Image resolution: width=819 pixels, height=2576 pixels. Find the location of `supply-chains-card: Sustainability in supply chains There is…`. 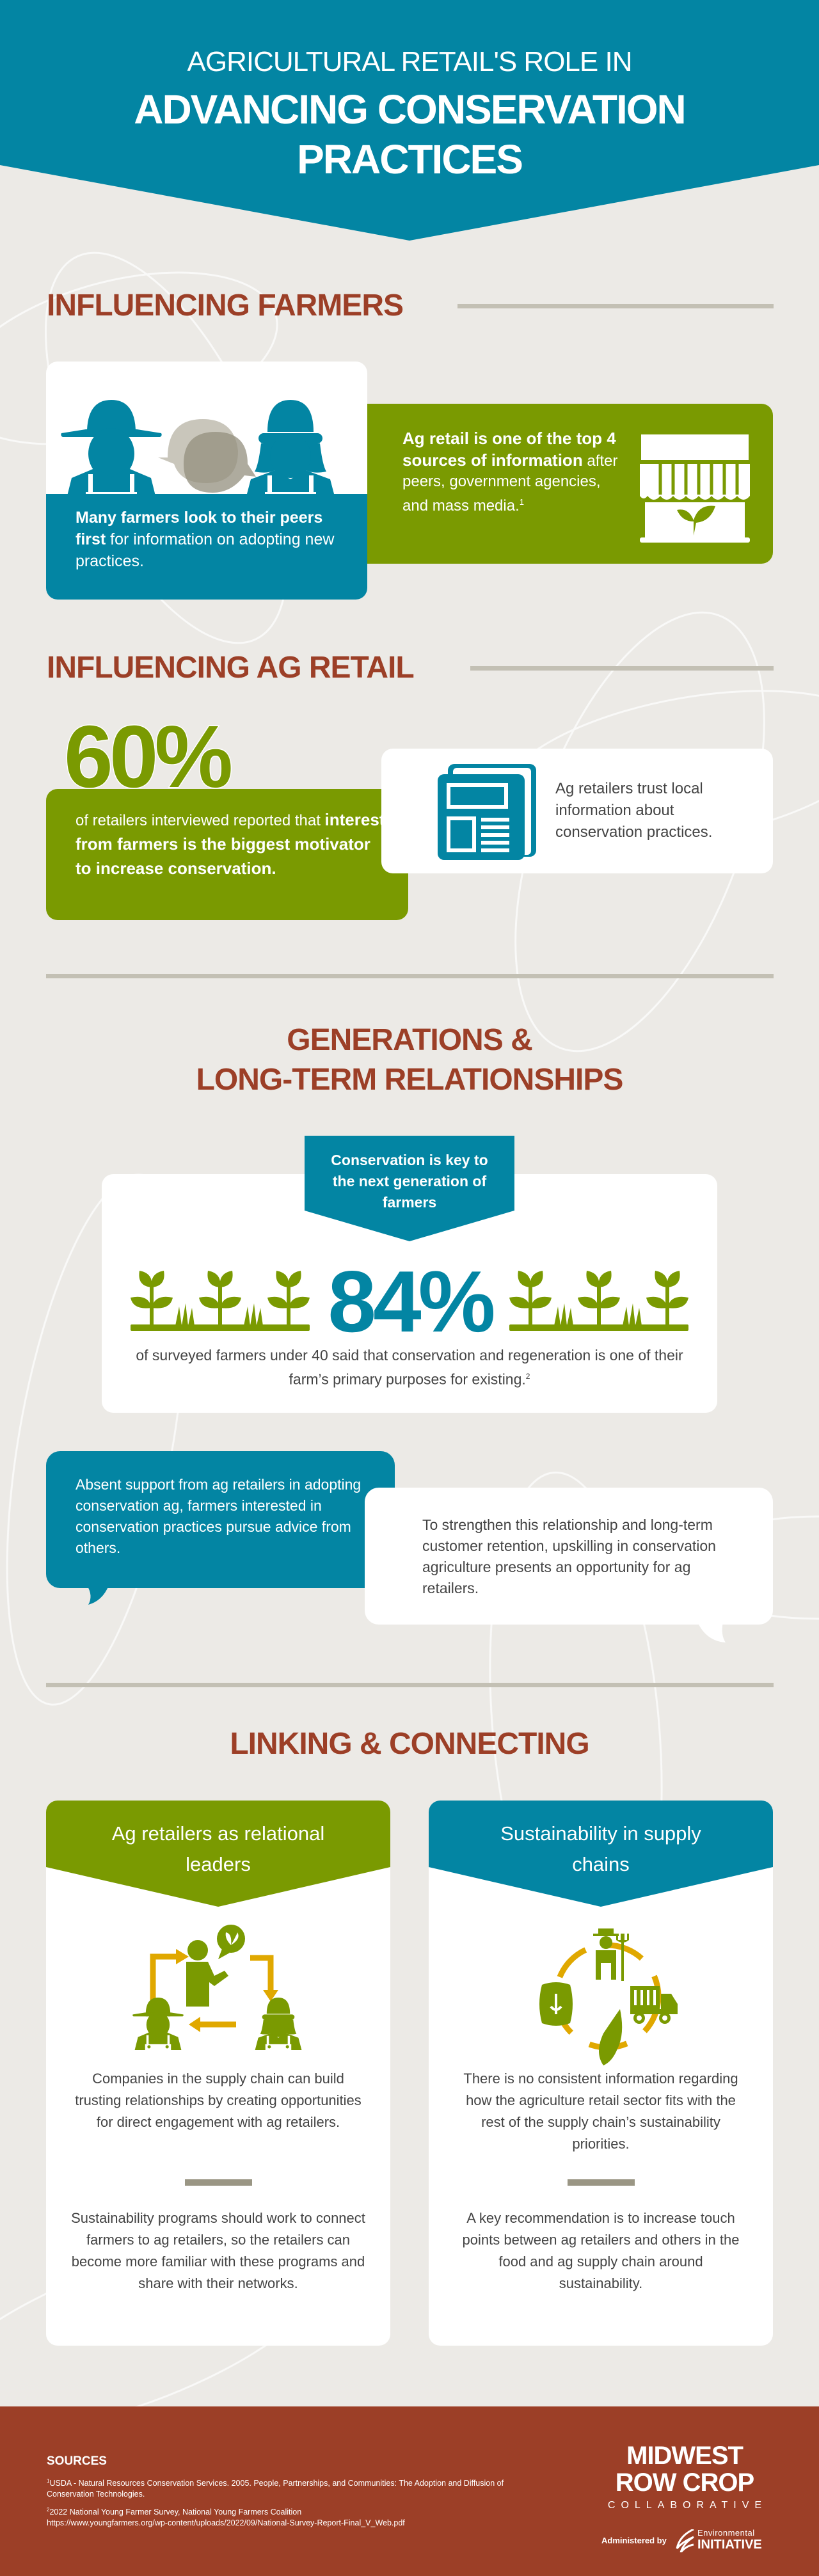

supply-chains-card: Sustainability in supply chains There is… is located at coordinates (601, 2074).